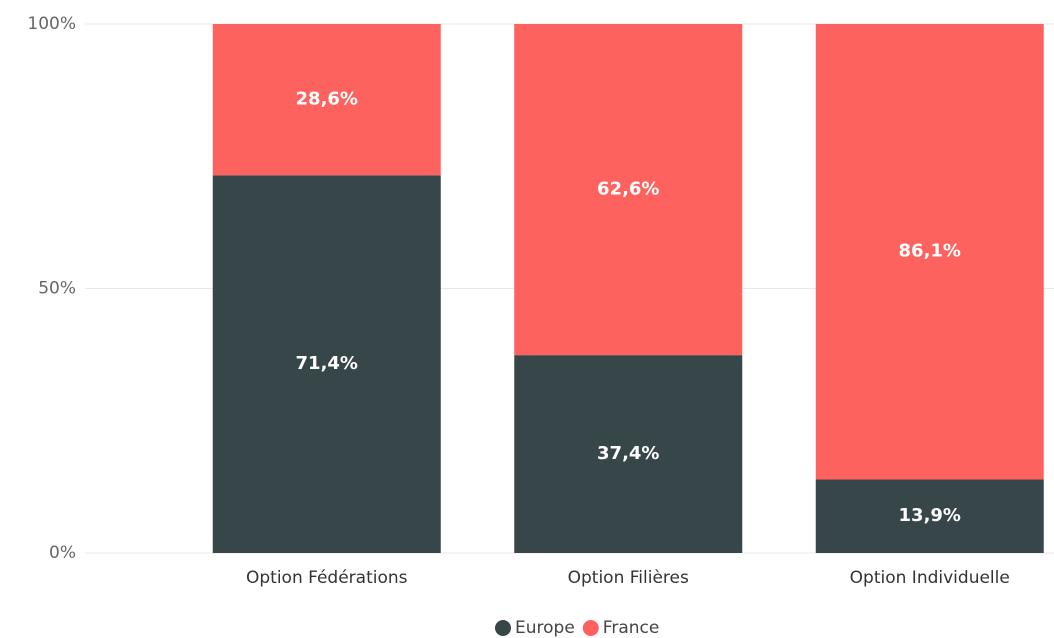 The width and height of the screenshot is (1054, 638). I want to click on data-label: 13,9%, so click(930, 515).